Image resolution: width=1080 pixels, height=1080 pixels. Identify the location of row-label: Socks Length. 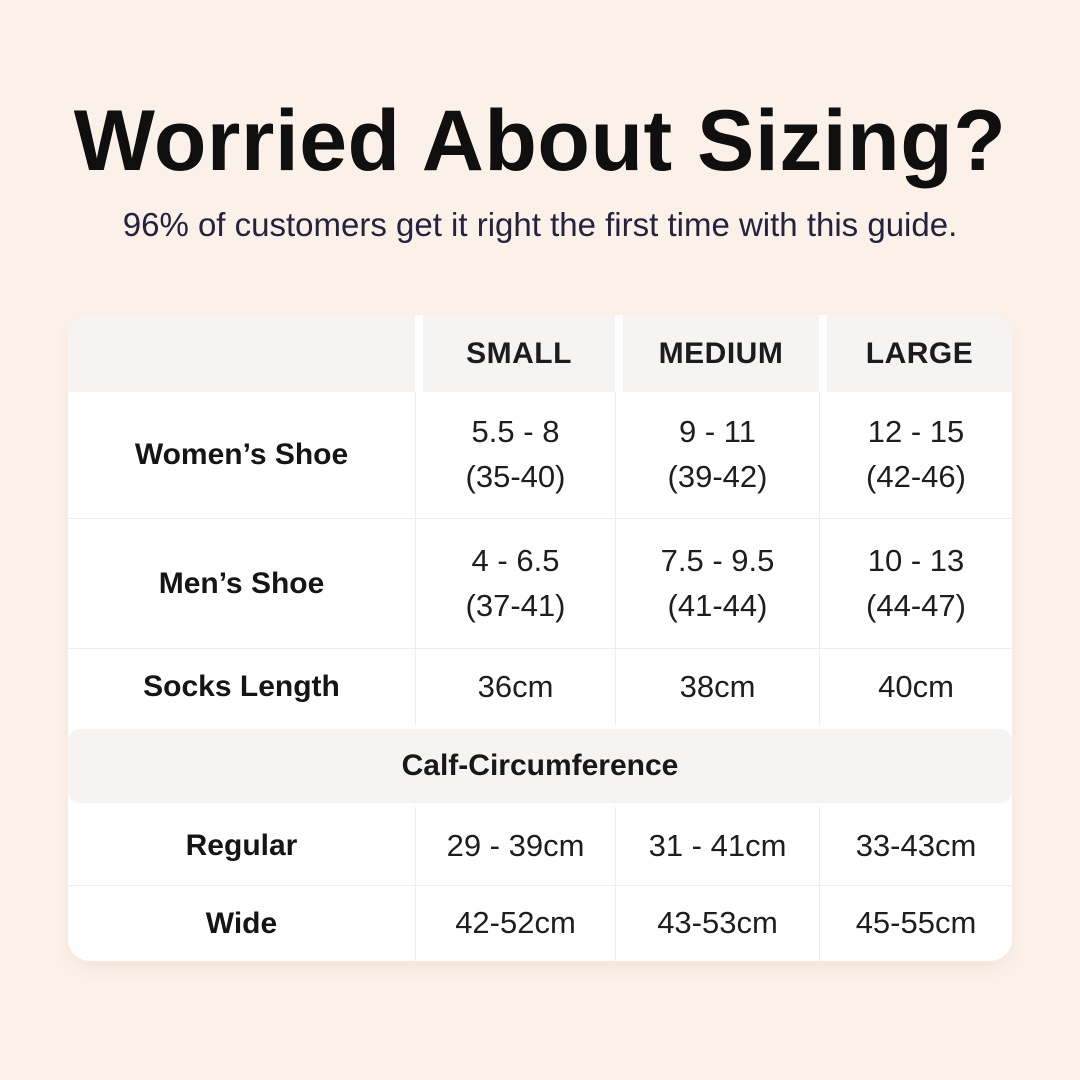
(241, 687).